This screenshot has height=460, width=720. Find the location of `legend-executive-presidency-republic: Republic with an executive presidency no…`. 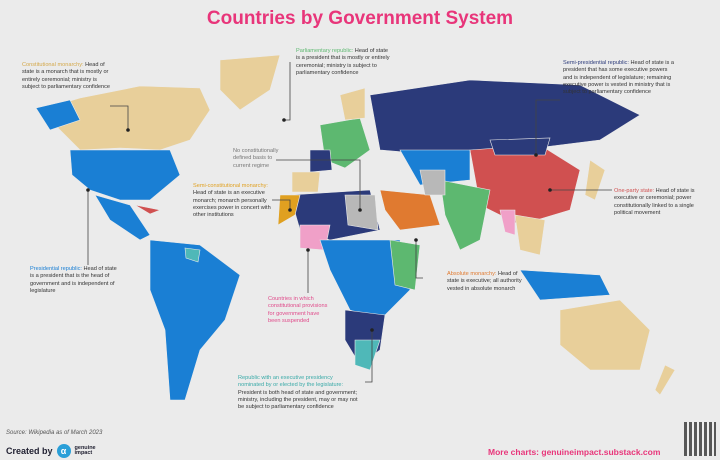

legend-executive-presidency-republic: Republic with an executive presidency no… is located at coordinates (298, 393).